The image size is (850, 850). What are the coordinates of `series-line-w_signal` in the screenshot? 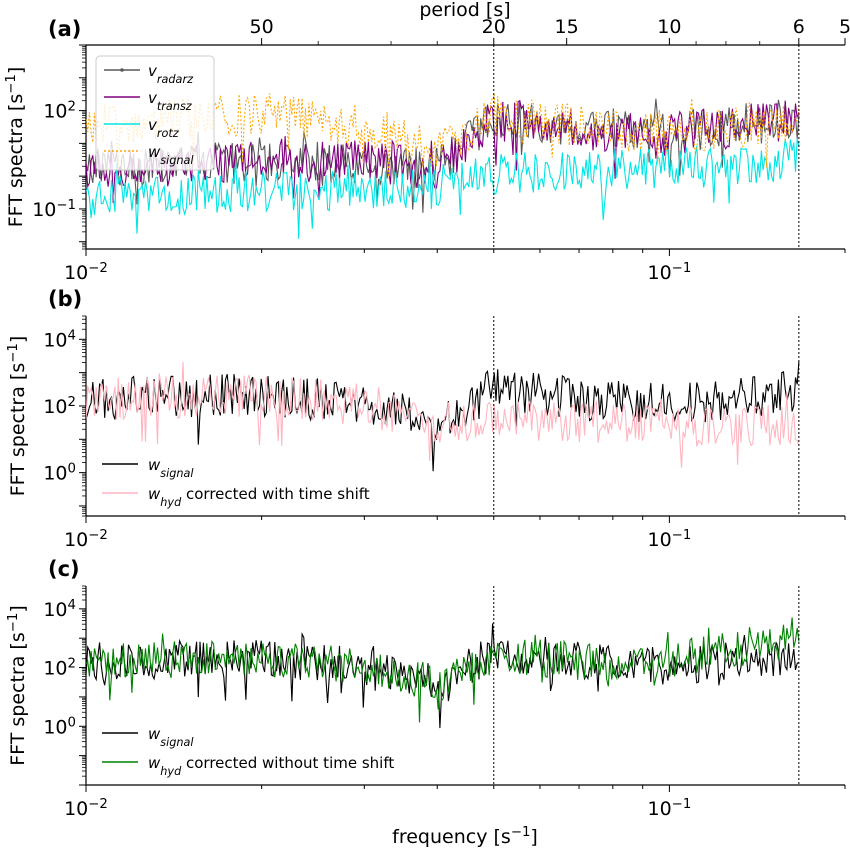 It's located at (443, 416).